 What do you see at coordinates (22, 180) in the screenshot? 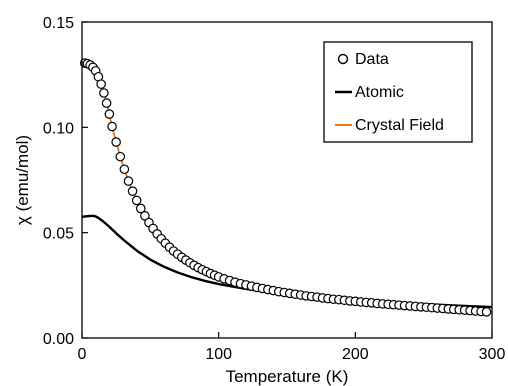
I see `y-axis-label: χ (emu/mol)` at bounding box center [22, 180].